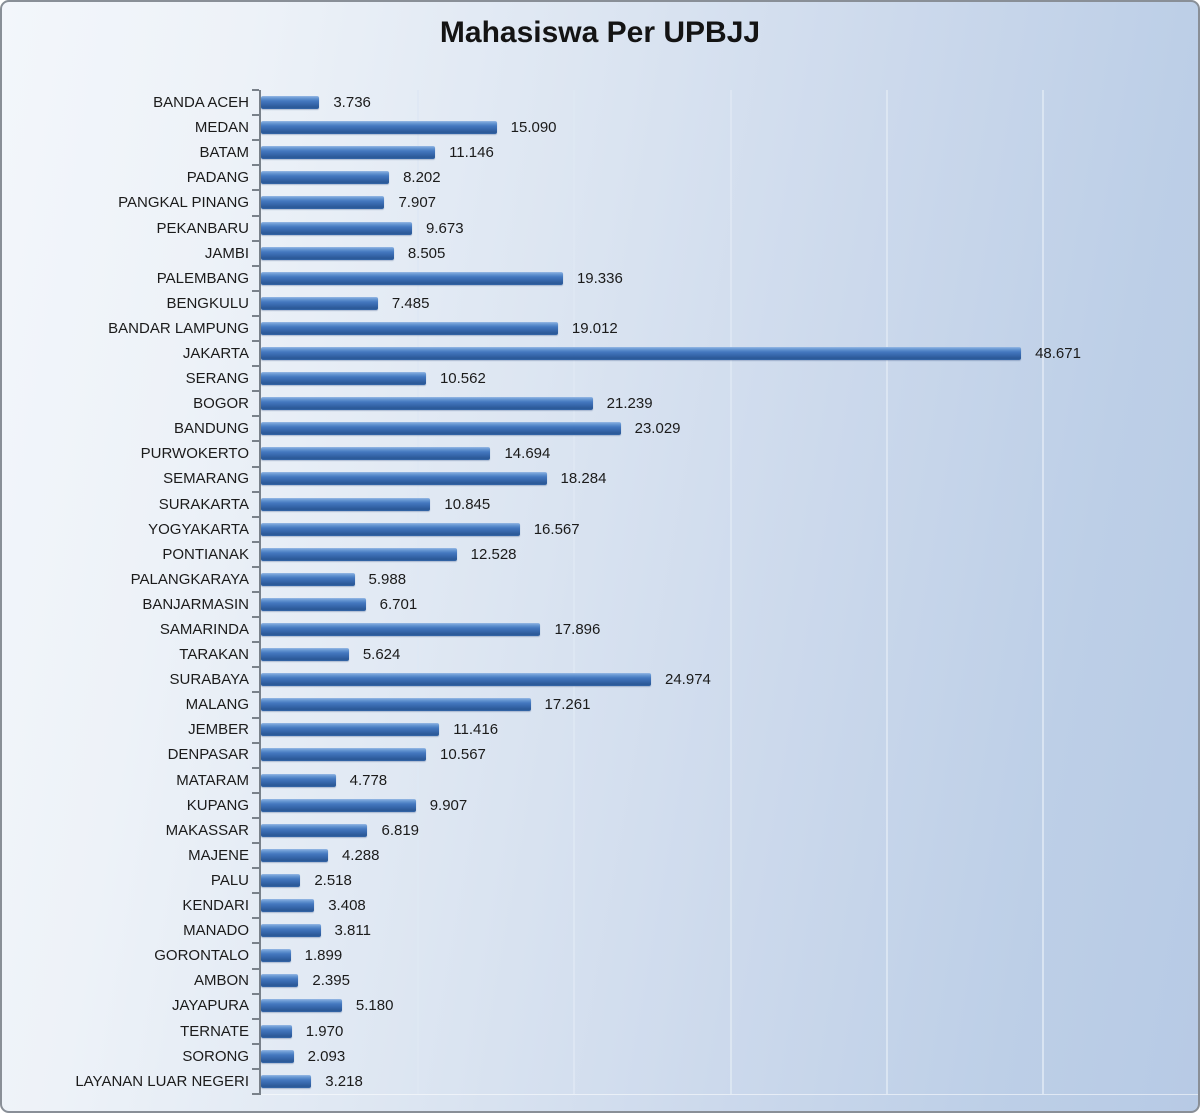  I want to click on category-label: DENPASAR, so click(208, 755).